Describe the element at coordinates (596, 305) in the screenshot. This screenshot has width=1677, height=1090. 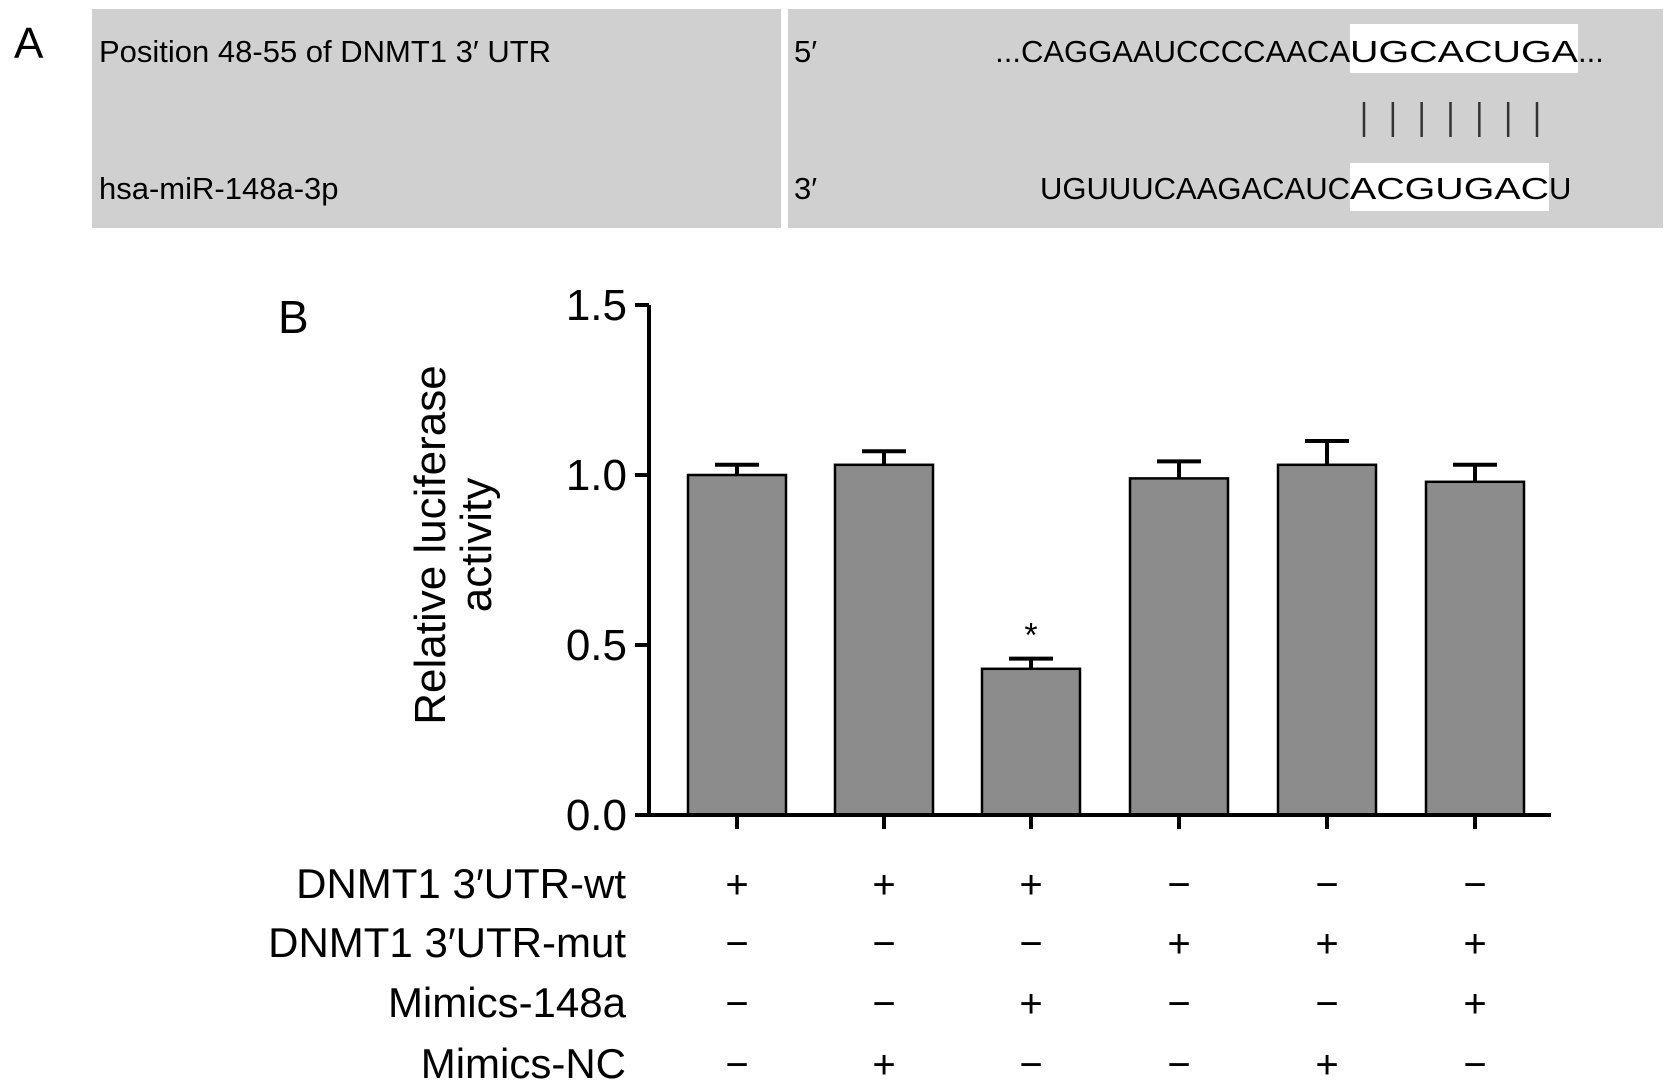
I see `y-tick-label: 1.5` at that location.